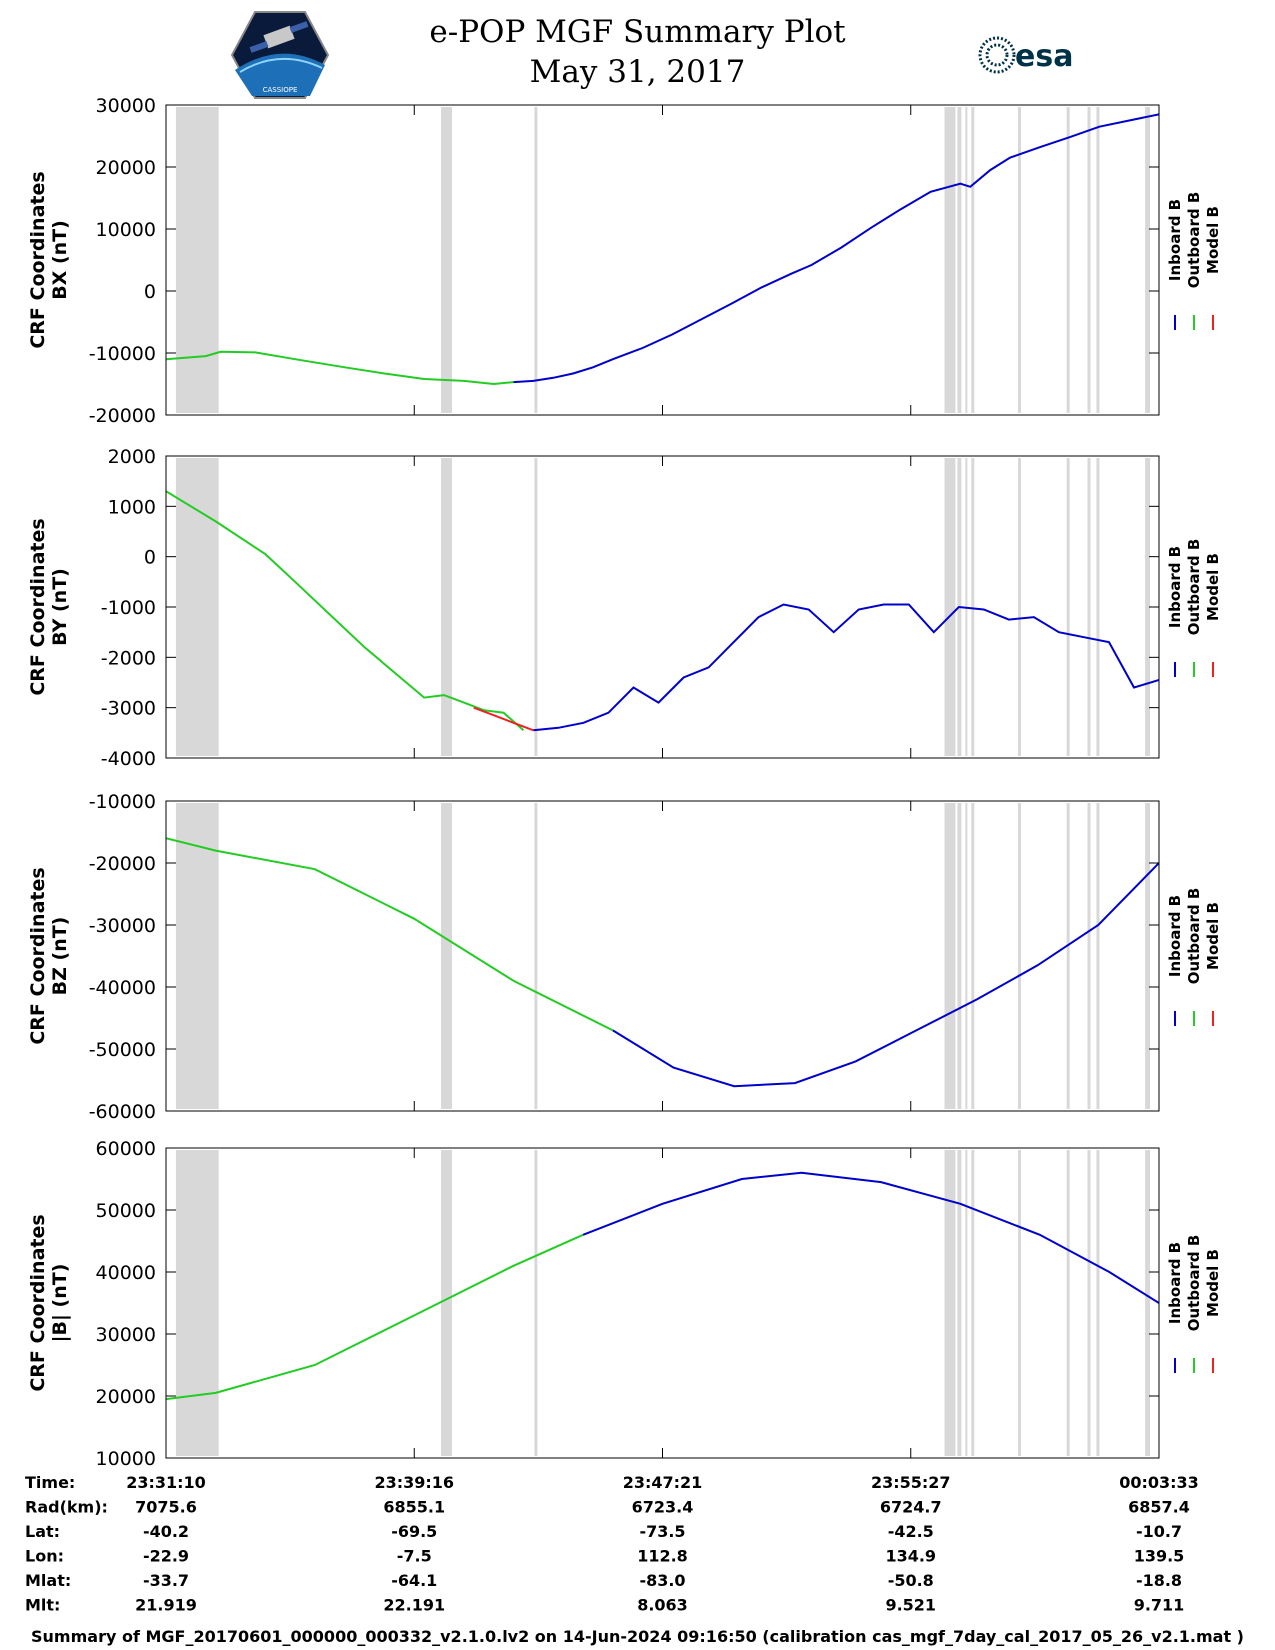 This screenshot has height=1650, width=1275. Describe the element at coordinates (126, 1273) in the screenshot. I see `y-tick-label: 40000` at that location.